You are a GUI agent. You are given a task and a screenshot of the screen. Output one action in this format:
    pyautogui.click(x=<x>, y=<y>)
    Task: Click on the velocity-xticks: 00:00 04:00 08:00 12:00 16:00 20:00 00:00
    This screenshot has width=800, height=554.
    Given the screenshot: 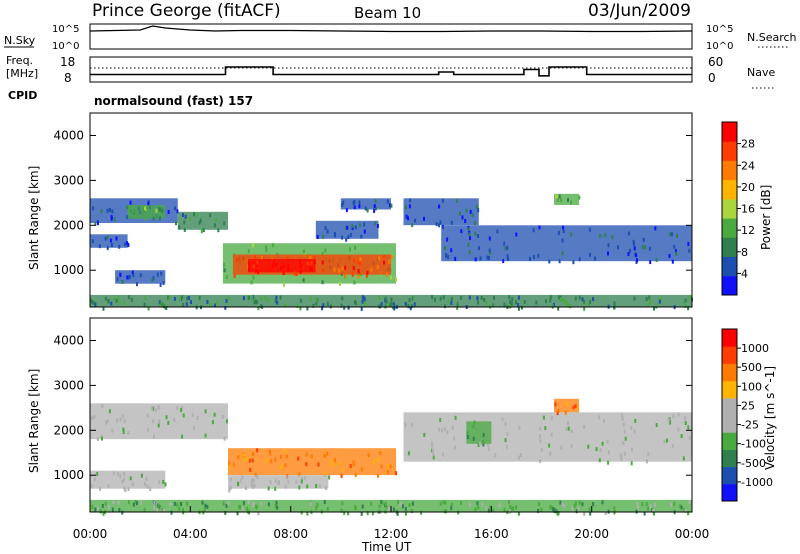 What is the action you would take?
    pyautogui.click(x=391, y=523)
    